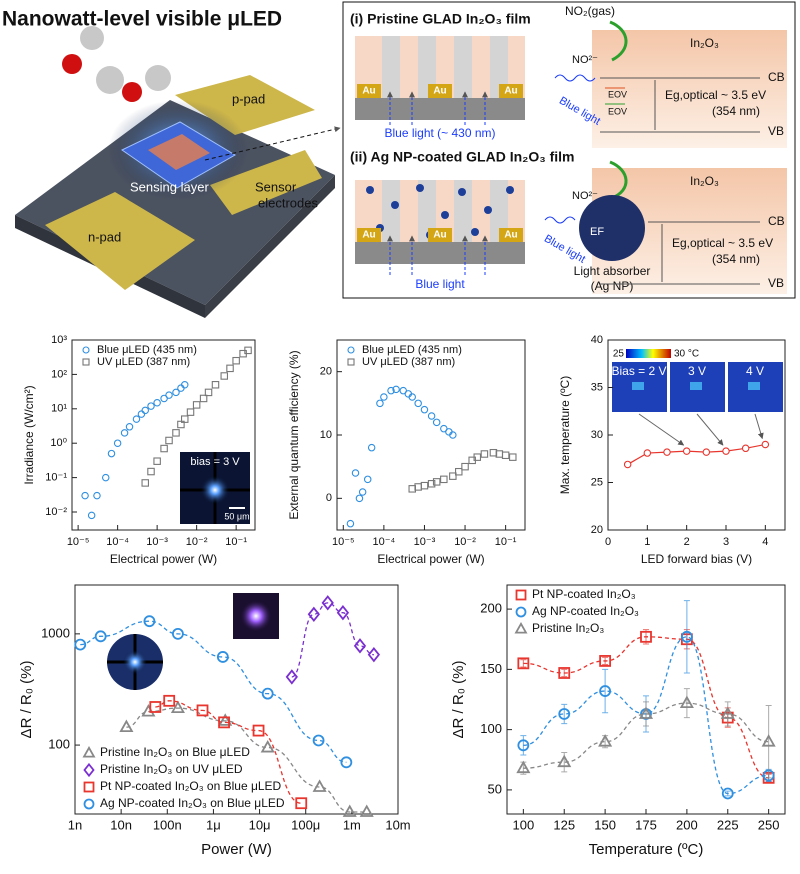 The image size is (800, 874). Describe the element at coordinates (686, 354) in the screenshot. I see `colorbar-label: 30 °C` at that location.